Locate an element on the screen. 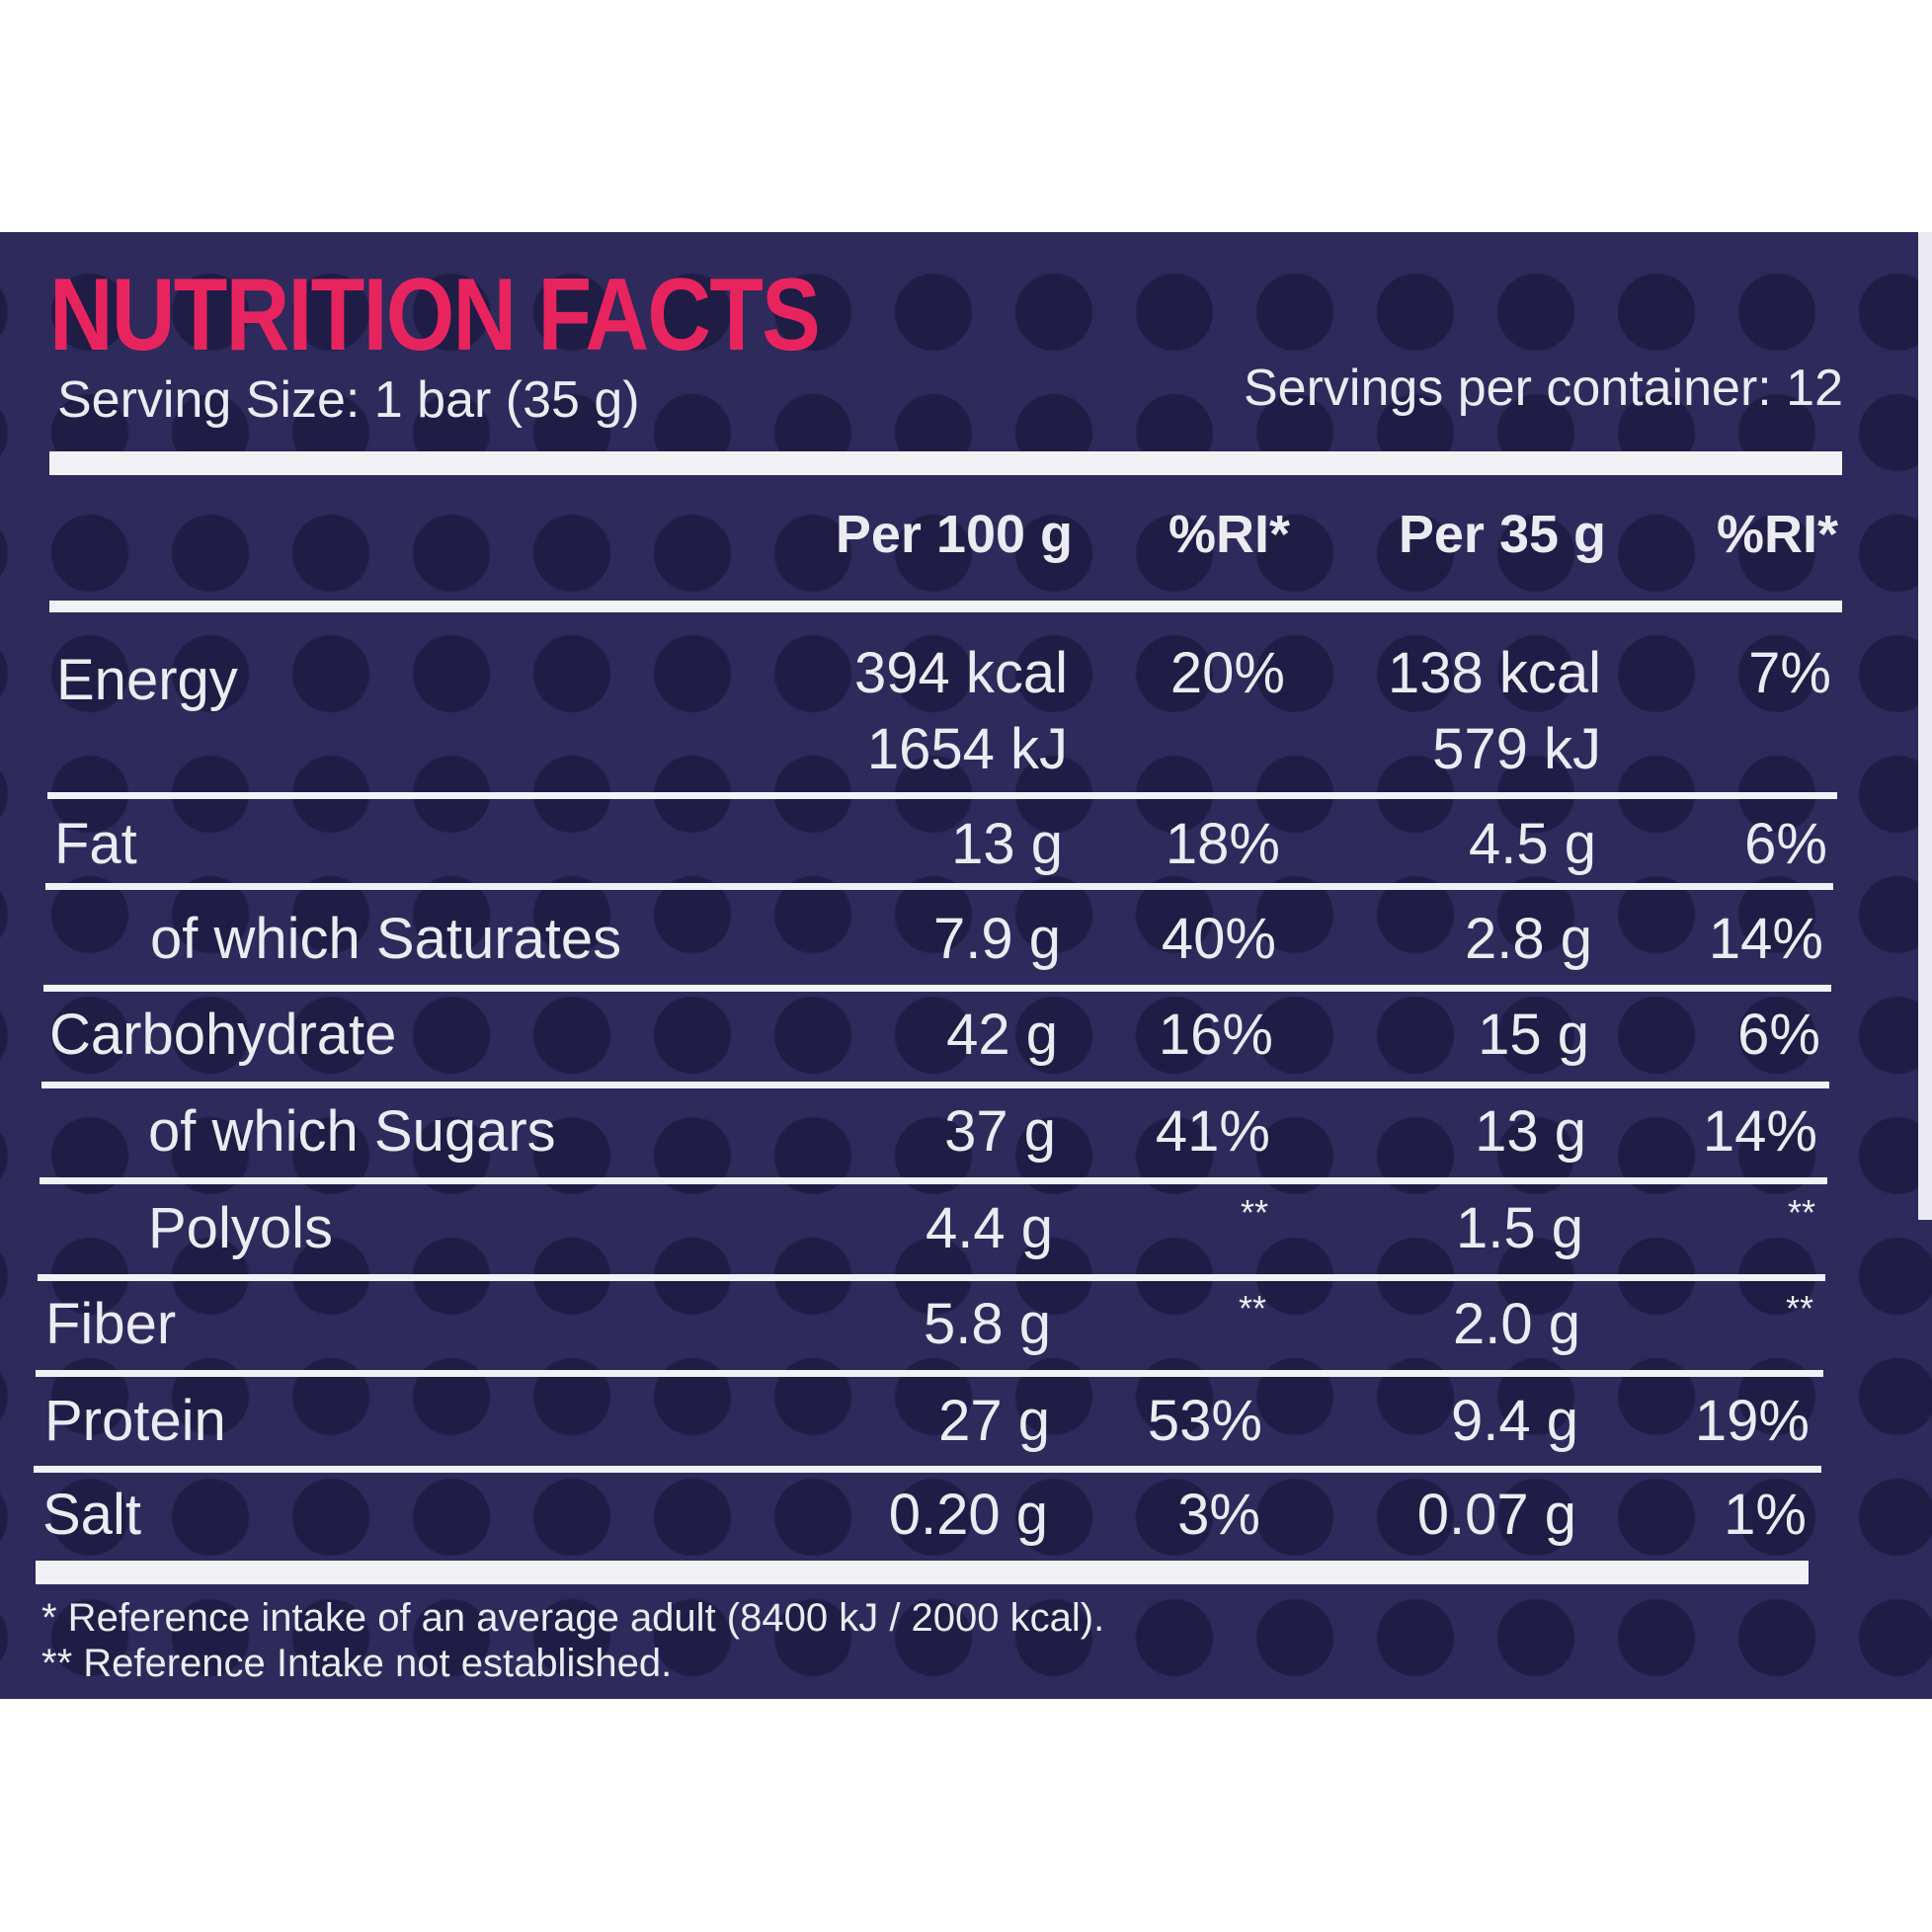 The image size is (1932, 1932). saturates-per35: 2.8 g is located at coordinates (1528, 939).